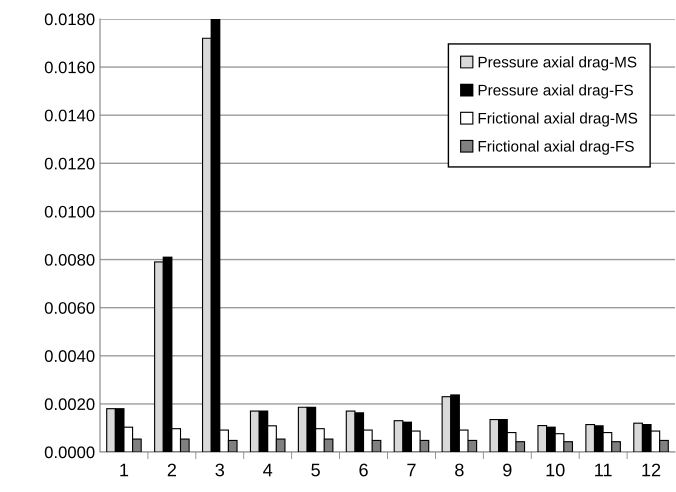  Describe the element at coordinates (267, 470) in the screenshot. I see `x-tick-label: 4` at that location.